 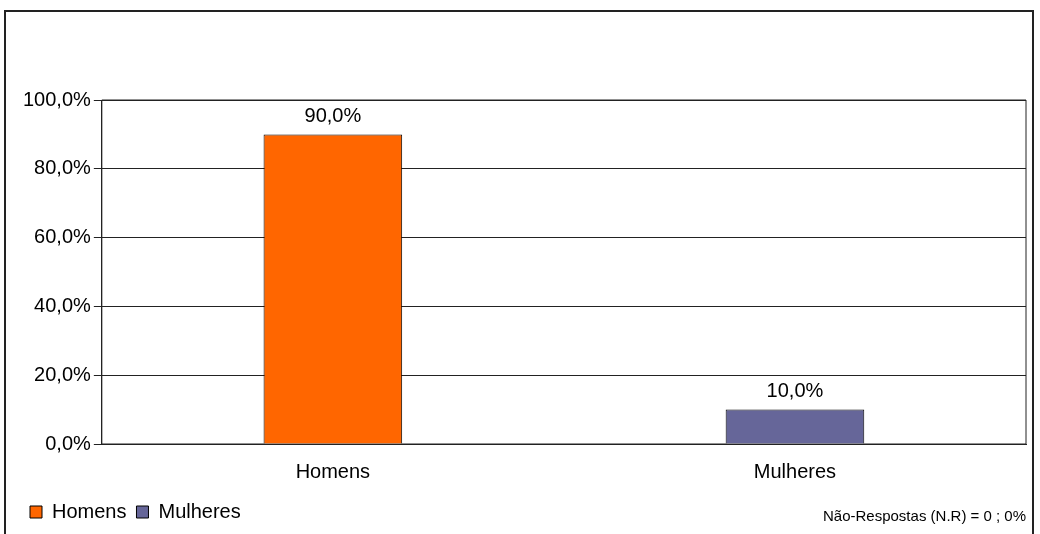 I want to click on y-tick-label: 60,0%, so click(x=63, y=236).